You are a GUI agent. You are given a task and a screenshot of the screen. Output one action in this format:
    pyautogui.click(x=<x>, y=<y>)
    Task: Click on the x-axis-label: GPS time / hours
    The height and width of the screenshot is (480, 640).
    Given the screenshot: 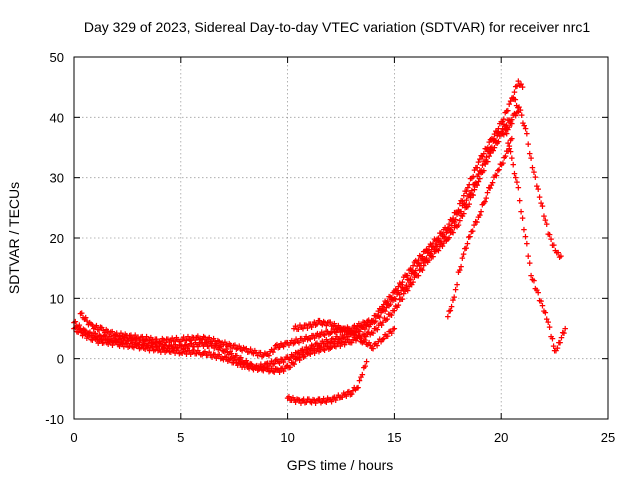 What is the action you would take?
    pyautogui.click(x=340, y=465)
    